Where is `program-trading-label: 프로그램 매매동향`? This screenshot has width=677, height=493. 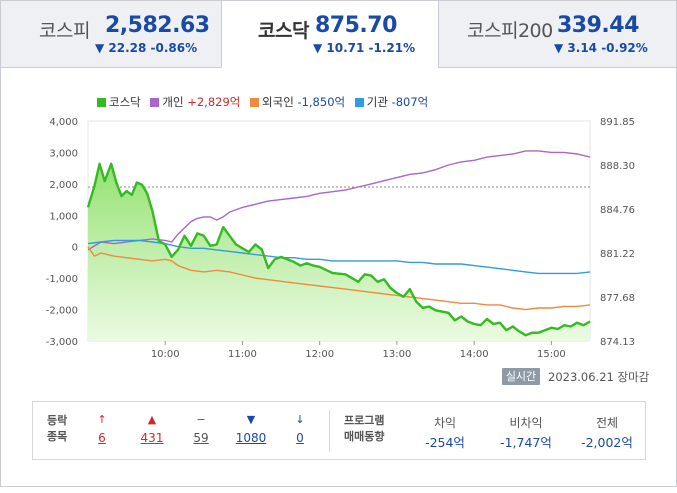 program-trading-label: 프로그램 매매동향 is located at coordinates (364, 429).